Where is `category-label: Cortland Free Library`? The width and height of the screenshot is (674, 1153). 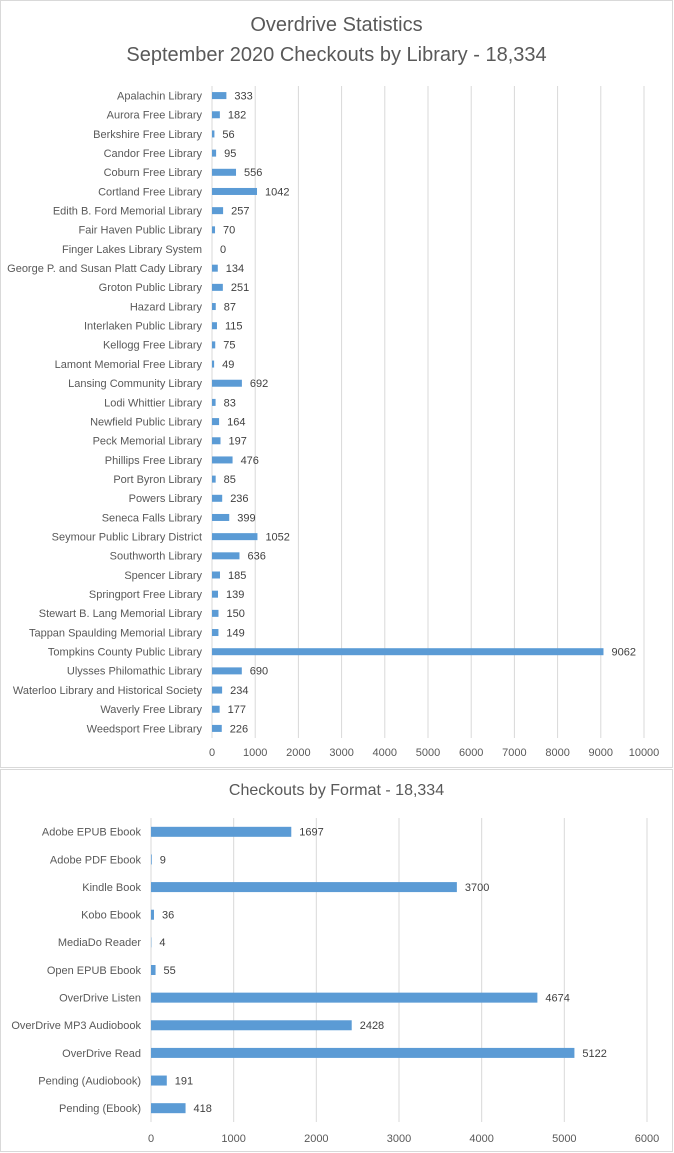
category-label: Cortland Free Library is located at coordinates (150, 192).